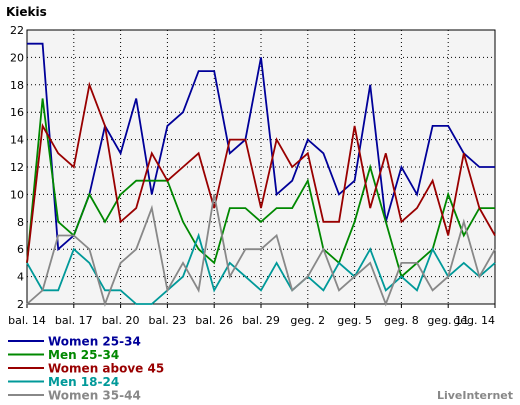  Describe the element at coordinates (448, 320) in the screenshot. I see `x-tick-label: geg. 11` at that location.